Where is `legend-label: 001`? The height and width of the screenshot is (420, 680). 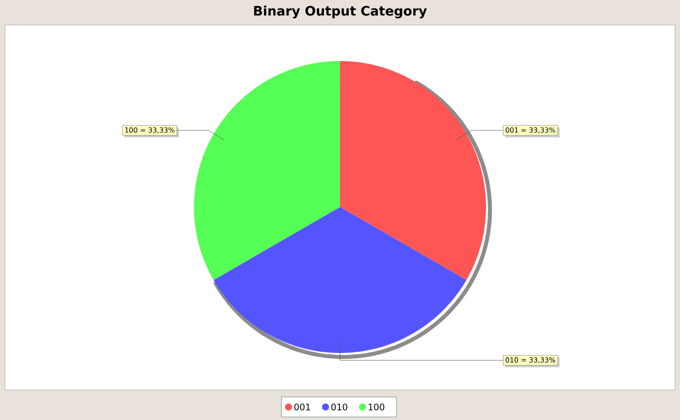
legend-label: 001 is located at coordinates (302, 407).